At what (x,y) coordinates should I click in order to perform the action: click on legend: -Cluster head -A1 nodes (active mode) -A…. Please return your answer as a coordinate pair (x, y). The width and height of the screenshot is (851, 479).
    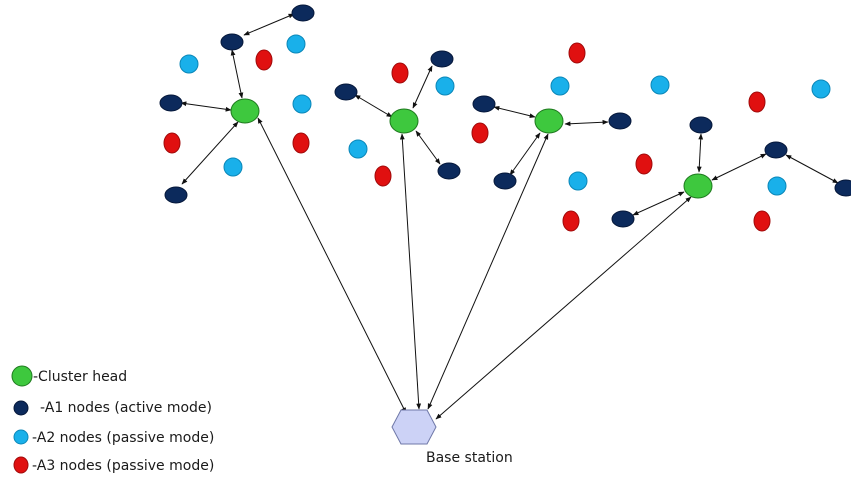
    Looking at the image, I should click on (112, 419).